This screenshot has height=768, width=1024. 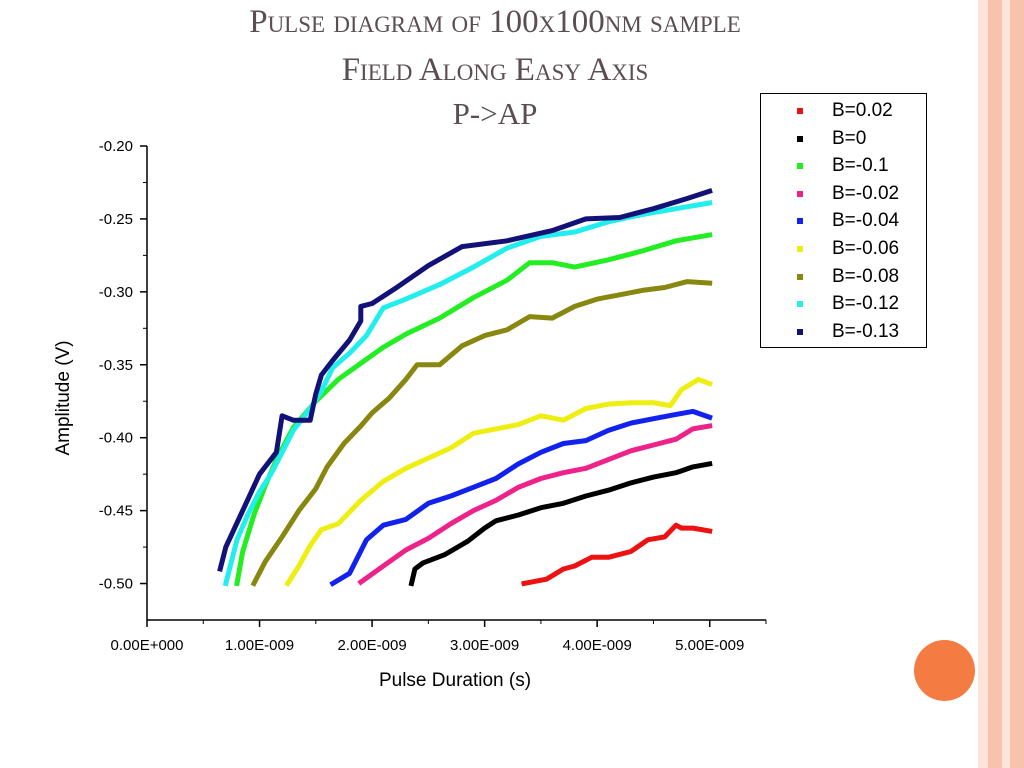 I want to click on legend-item: B=-0.06, so click(x=843, y=249).